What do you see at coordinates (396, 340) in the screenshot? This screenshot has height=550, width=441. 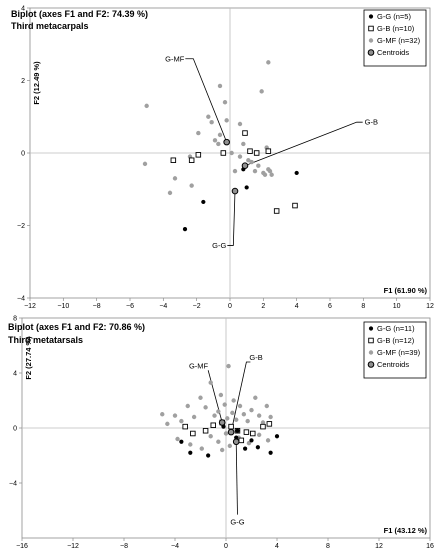 I see `legend-entry: G-B (n=12)` at bounding box center [396, 340].